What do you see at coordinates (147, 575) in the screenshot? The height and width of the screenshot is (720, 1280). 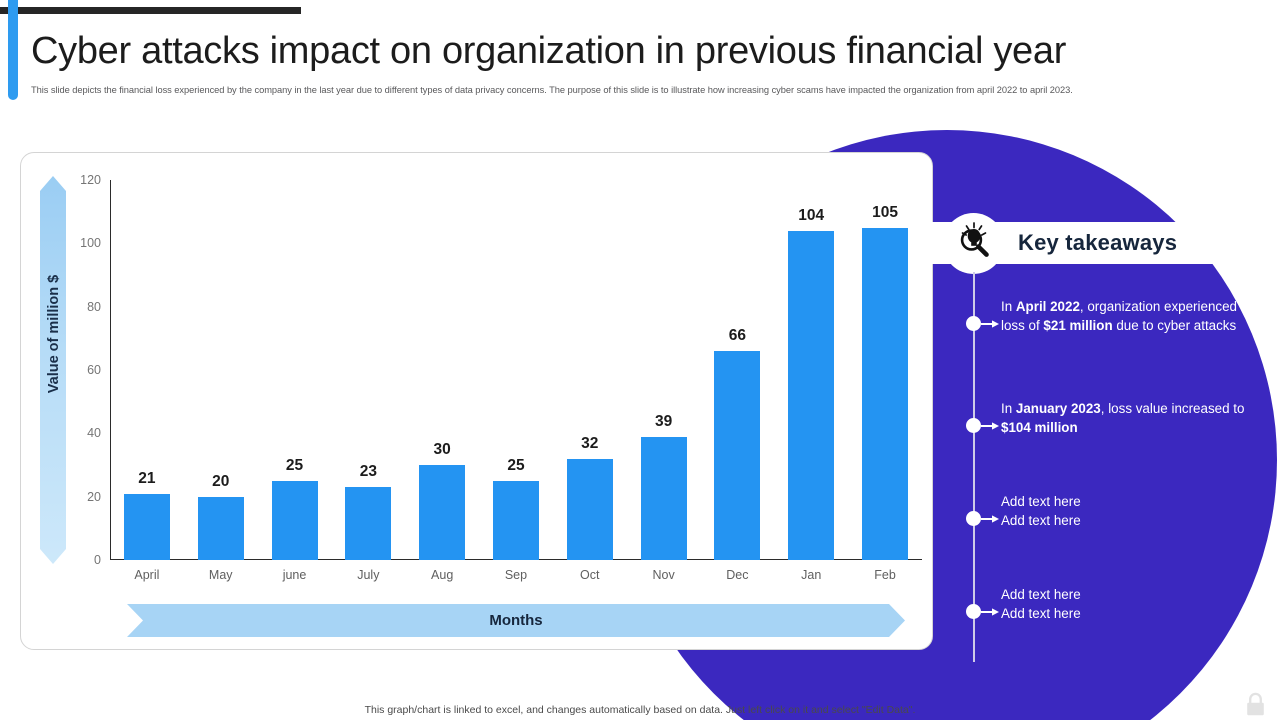 I see `x-axis-tick: April` at bounding box center [147, 575].